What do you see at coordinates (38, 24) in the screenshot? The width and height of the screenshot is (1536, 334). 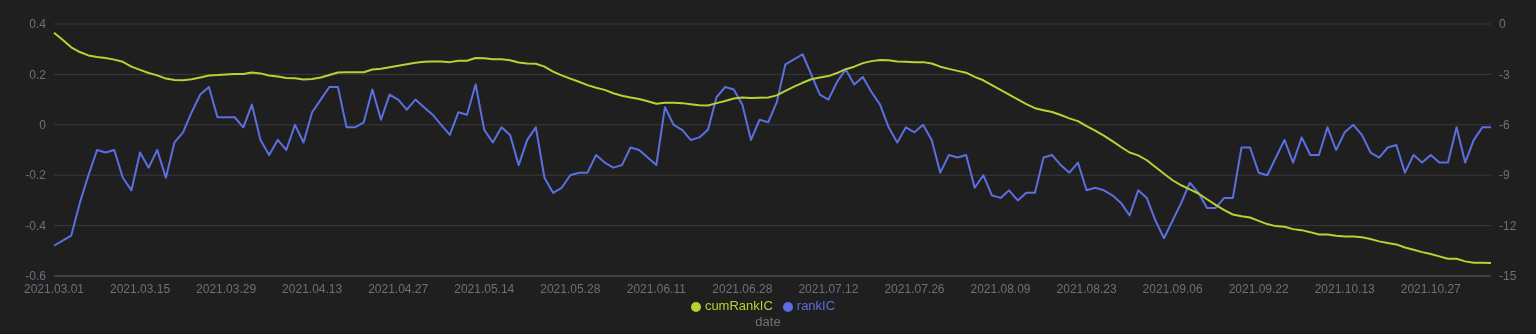 I see `y-tick-label: 0.4` at bounding box center [38, 24].